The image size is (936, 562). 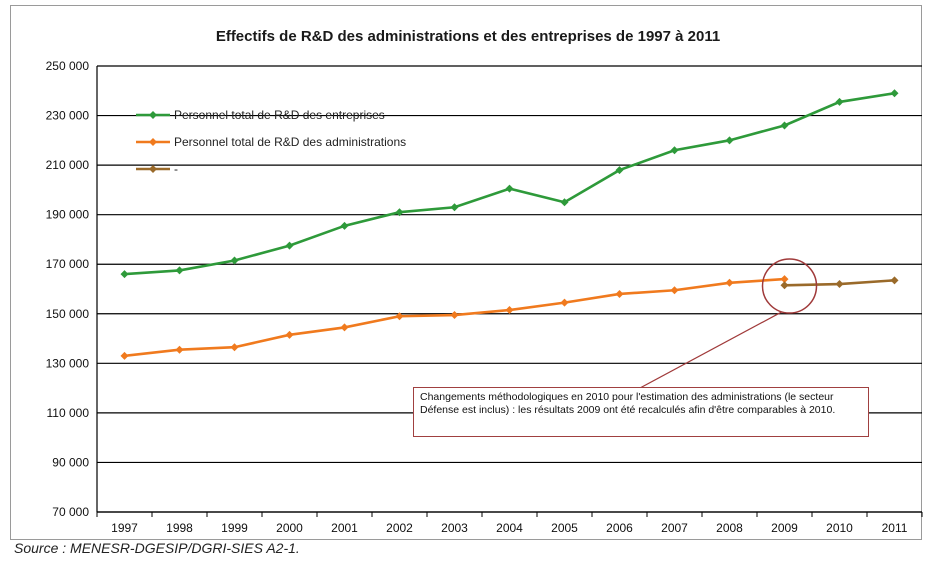 I want to click on x-tick-label: 2004, so click(x=509, y=528).